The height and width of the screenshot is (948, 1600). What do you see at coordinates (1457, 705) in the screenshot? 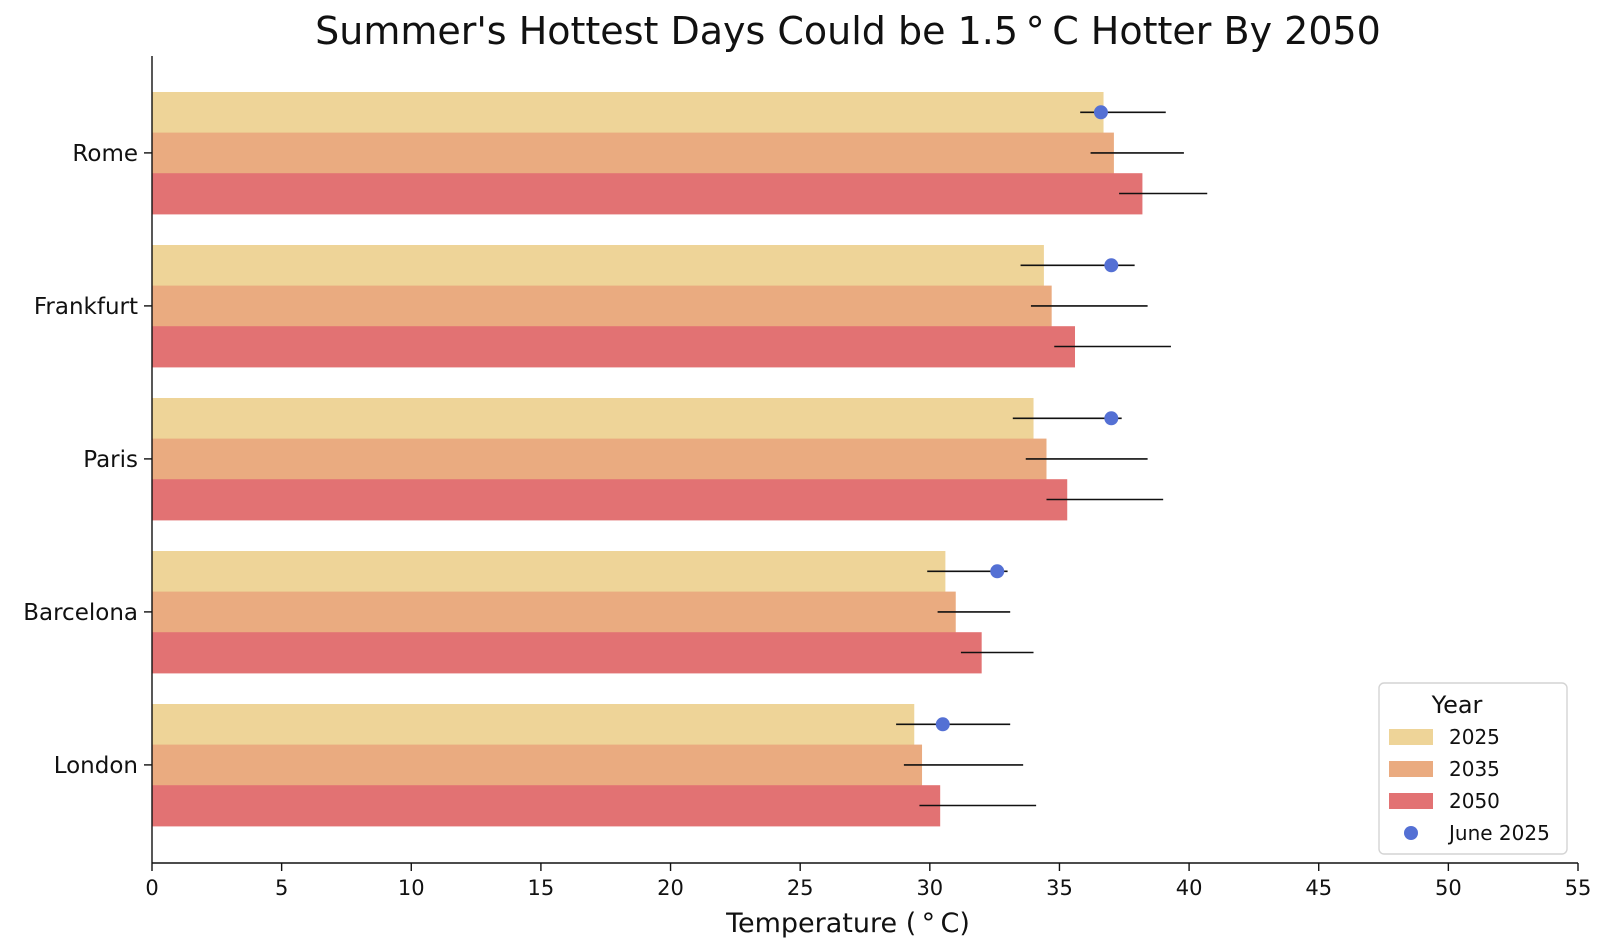
I see `legend-title: Year` at bounding box center [1457, 705].